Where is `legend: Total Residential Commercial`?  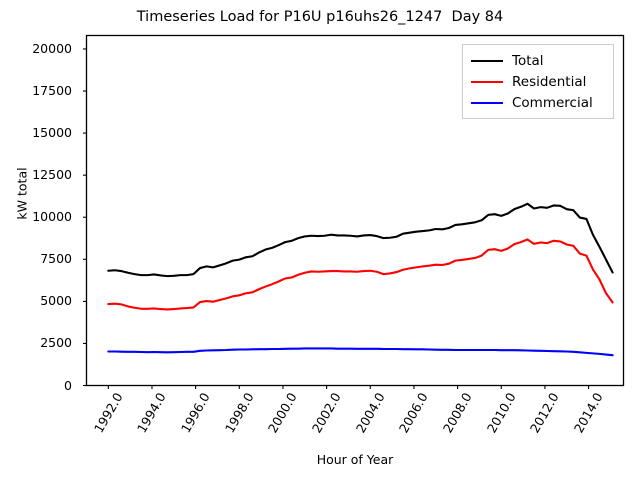
legend: Total Residential Commercial is located at coordinates (538, 81).